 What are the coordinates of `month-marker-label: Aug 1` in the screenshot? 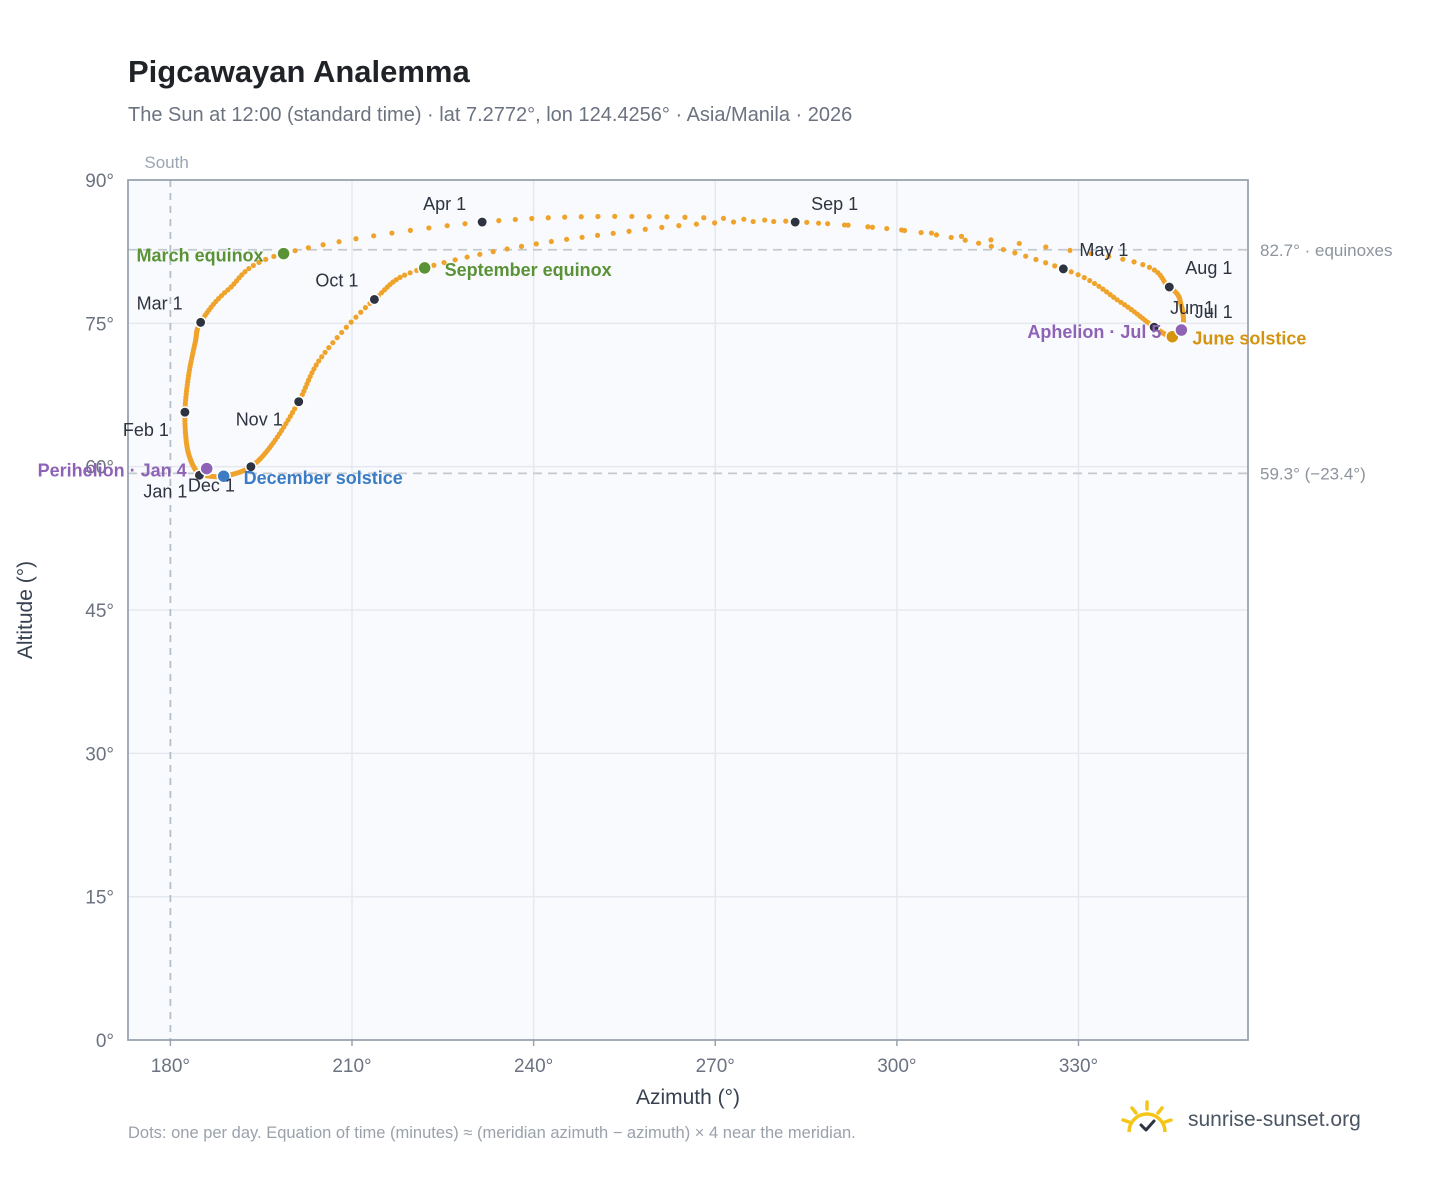 It's located at (1208, 268).